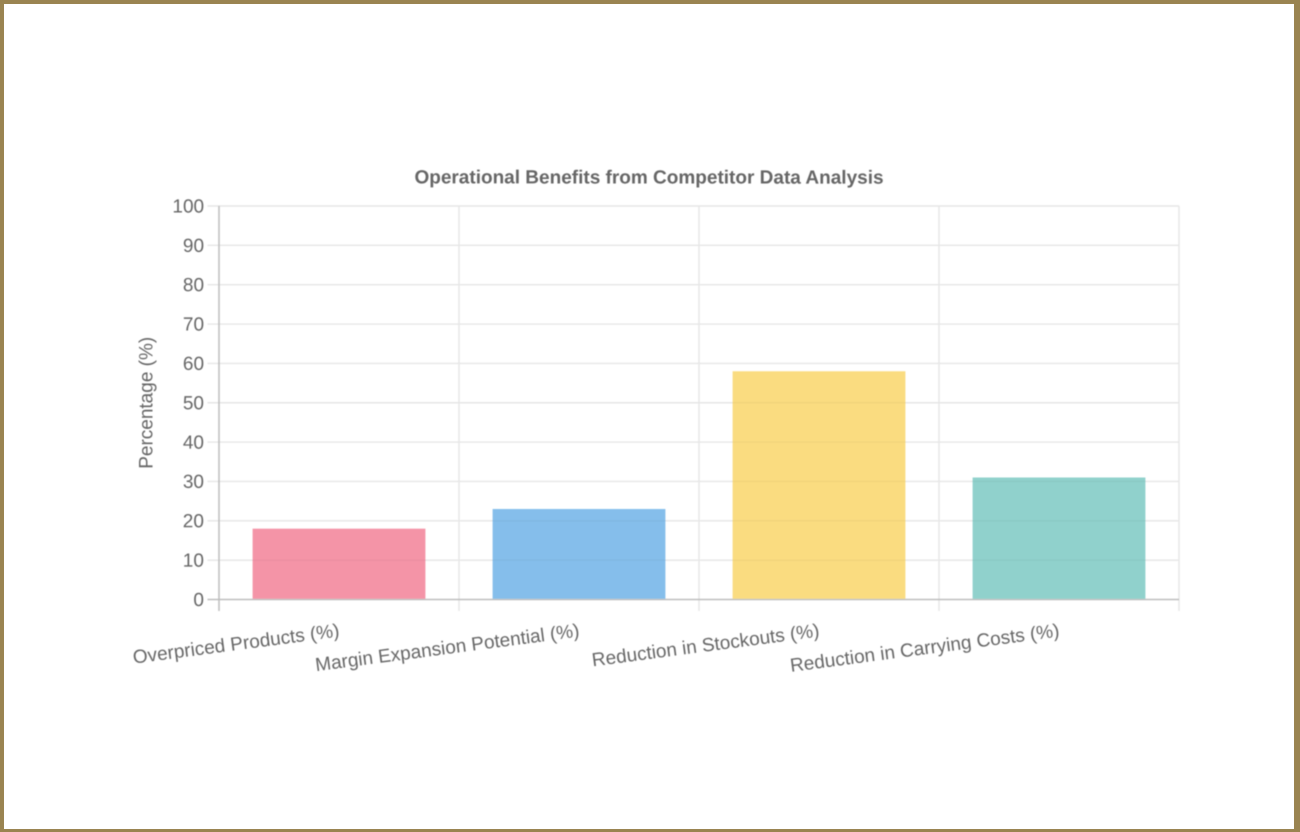 Image resolution: width=1300 pixels, height=832 pixels. Describe the element at coordinates (193, 403) in the screenshot. I see `svg-text: 50` at that location.